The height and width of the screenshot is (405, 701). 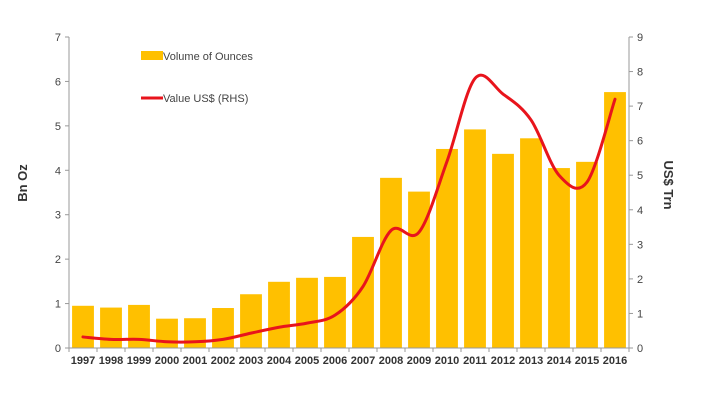 I want to click on bar-2009, so click(x=419, y=269).